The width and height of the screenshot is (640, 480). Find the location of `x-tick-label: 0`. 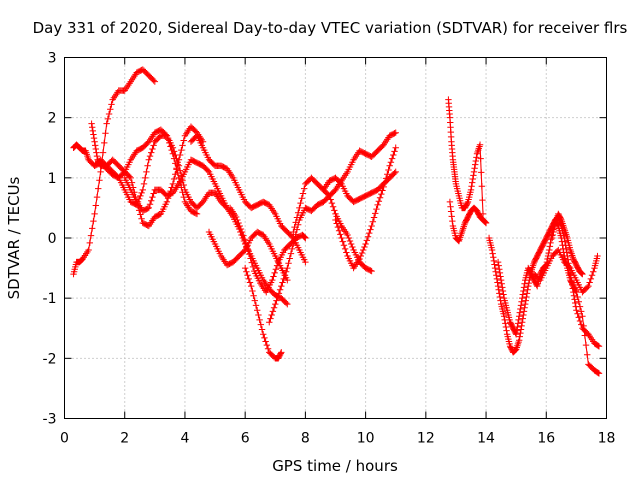

x-tick-label: 0 is located at coordinates (64, 439).